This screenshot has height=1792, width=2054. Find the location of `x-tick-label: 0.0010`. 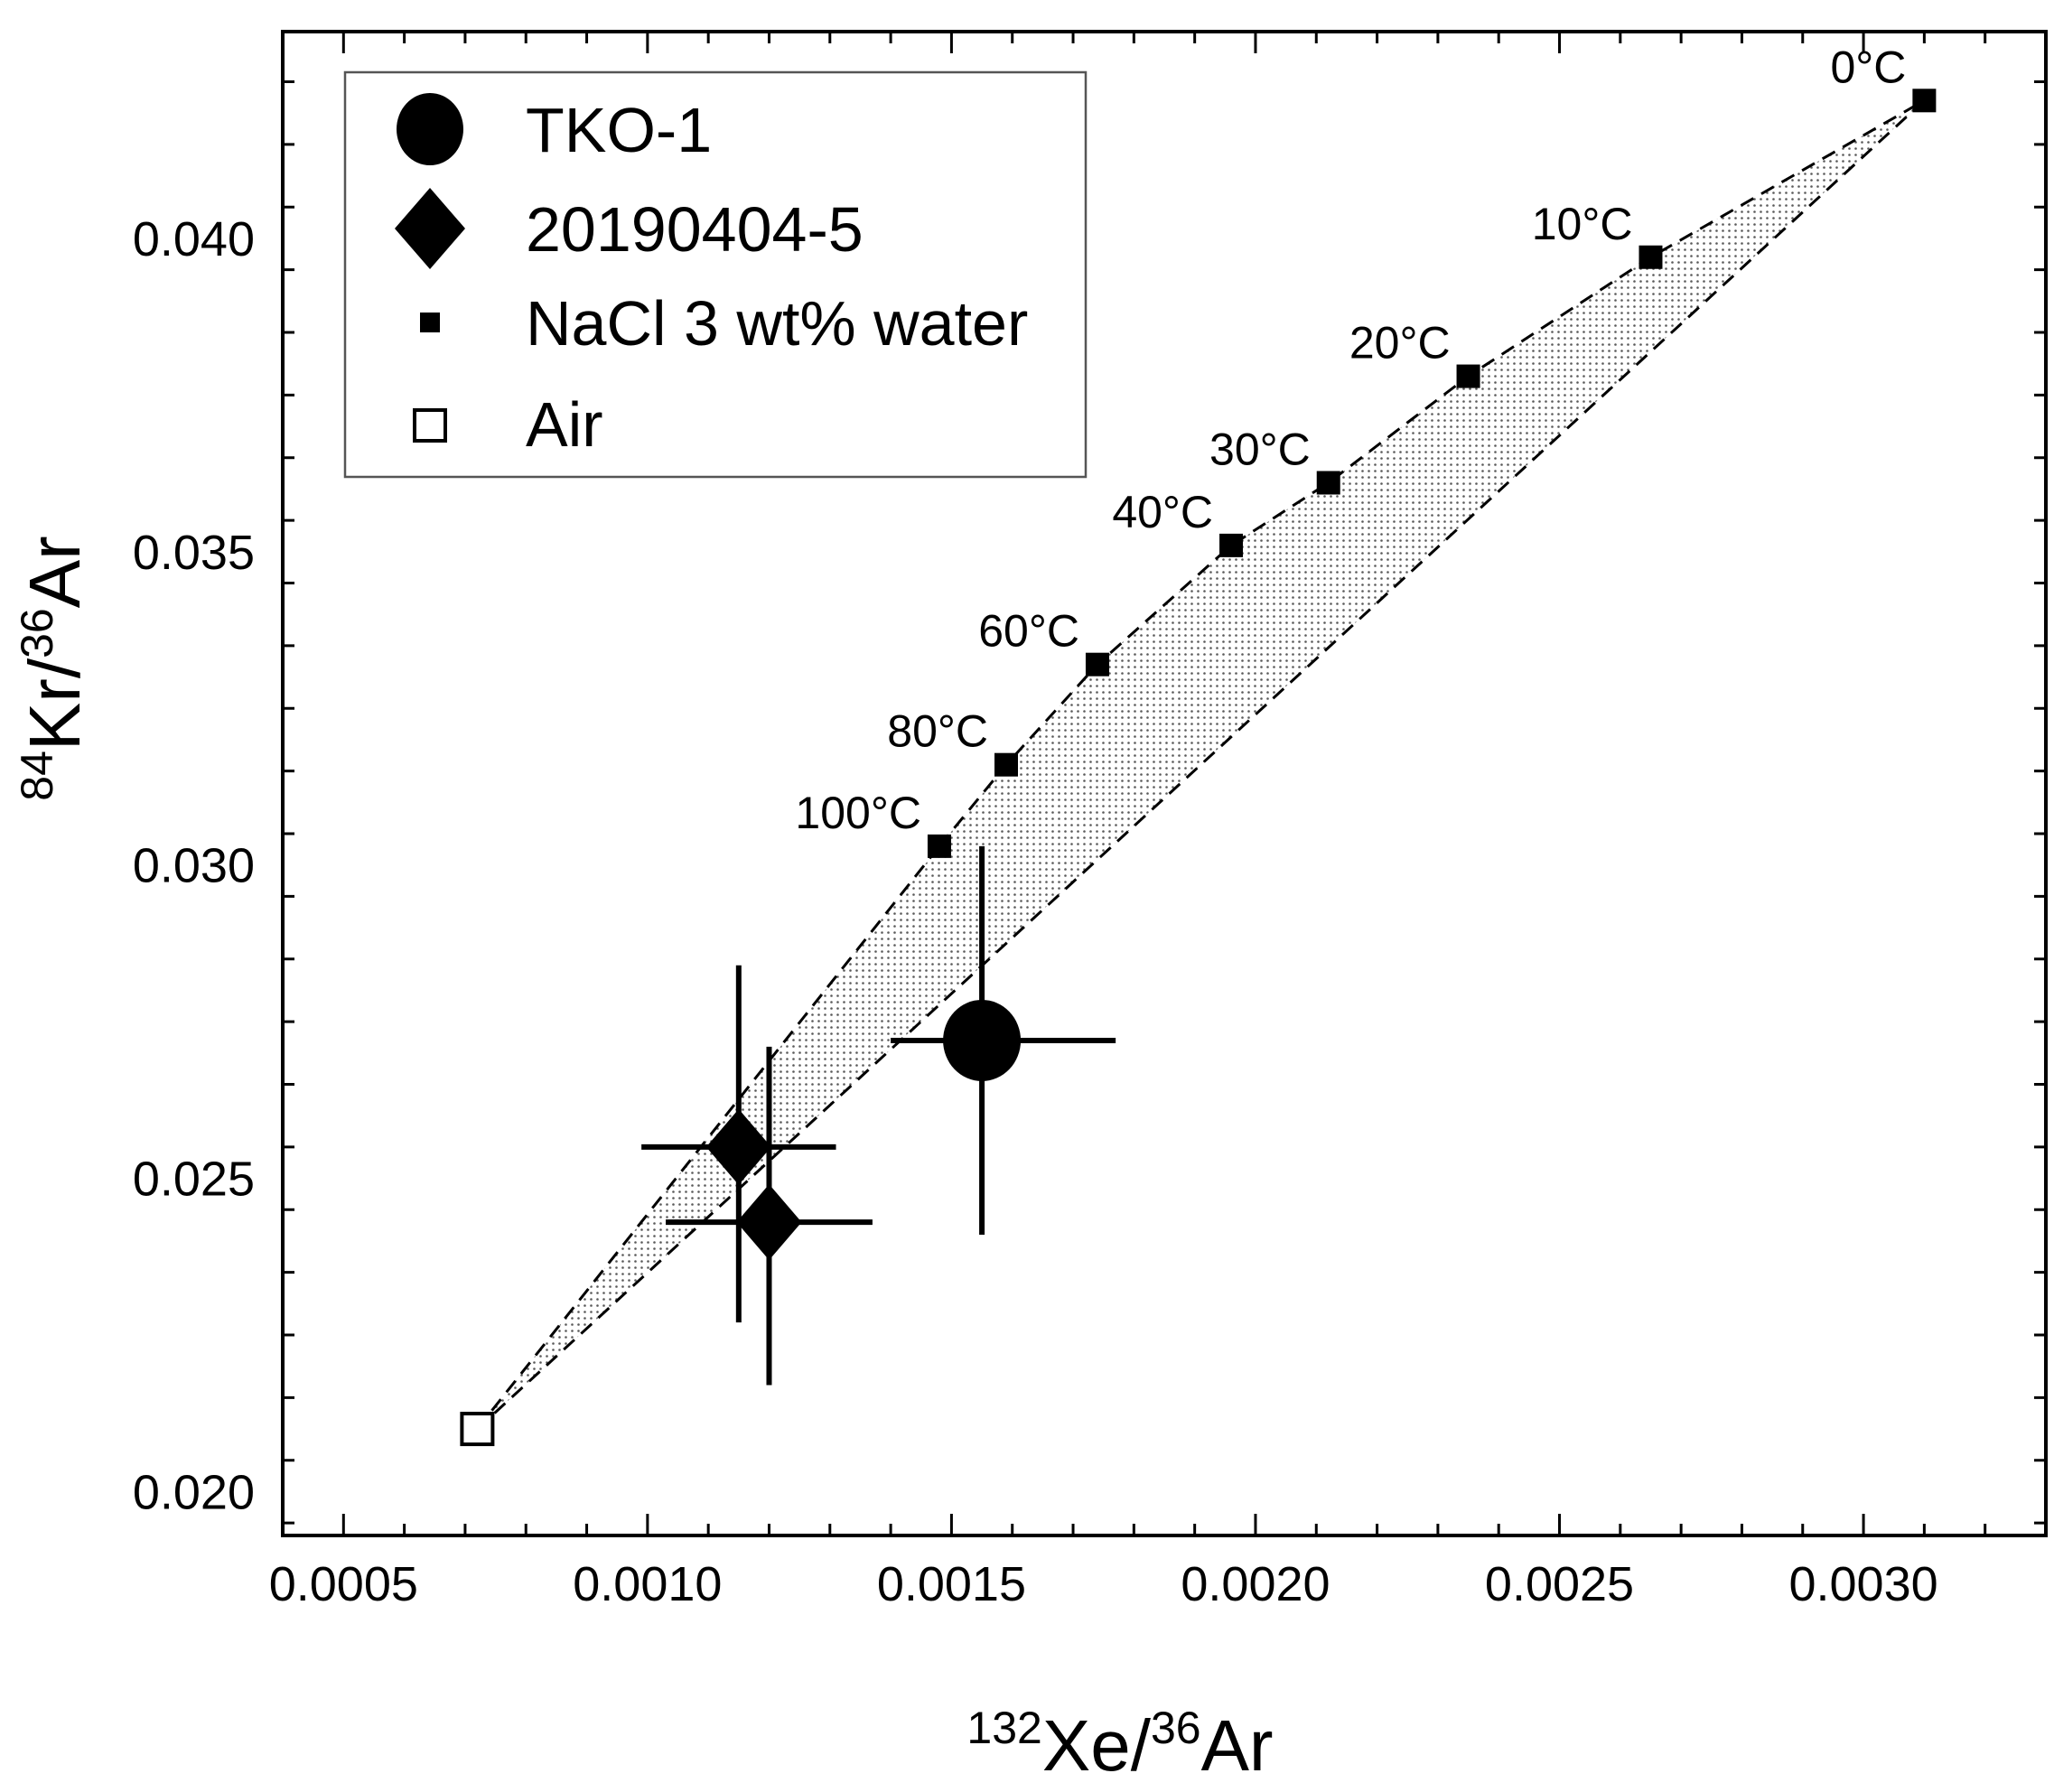

x-tick-label: 0.0010 is located at coordinates (647, 1584).